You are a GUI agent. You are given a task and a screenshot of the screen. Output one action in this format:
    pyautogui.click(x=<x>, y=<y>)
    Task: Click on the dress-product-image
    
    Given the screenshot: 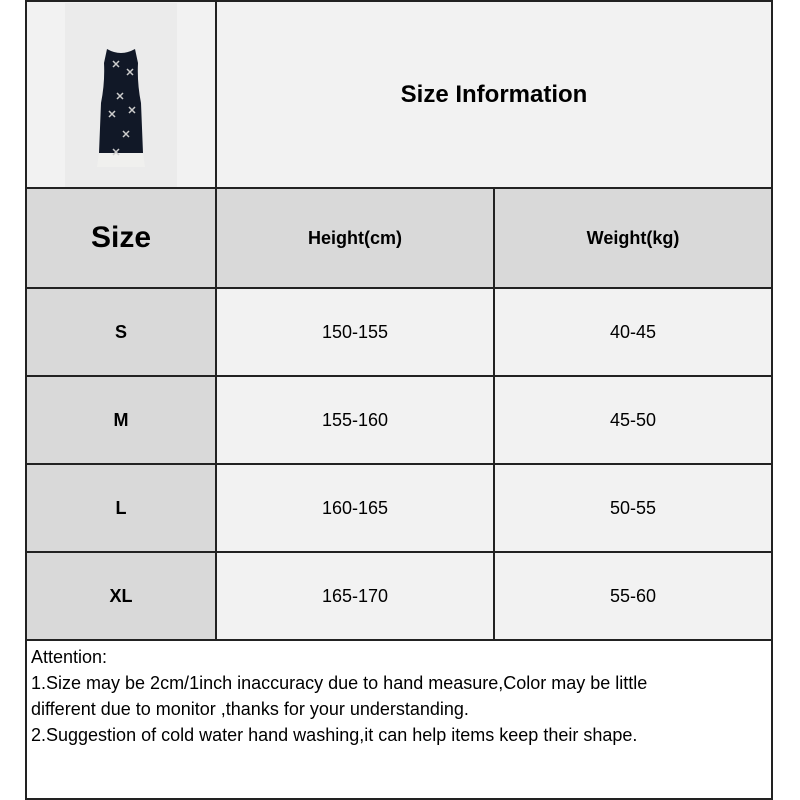 What is the action you would take?
    pyautogui.click(x=121, y=94)
    